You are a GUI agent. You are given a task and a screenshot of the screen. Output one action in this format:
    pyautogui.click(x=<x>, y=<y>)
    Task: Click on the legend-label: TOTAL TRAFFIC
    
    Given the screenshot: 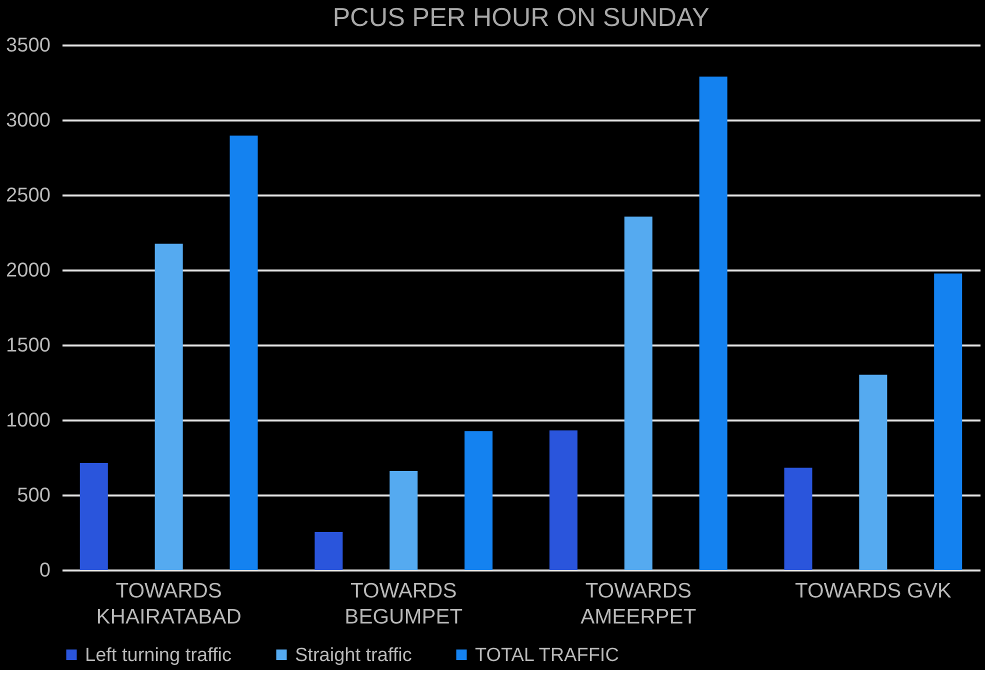 What is the action you would take?
    pyautogui.click(x=547, y=655)
    